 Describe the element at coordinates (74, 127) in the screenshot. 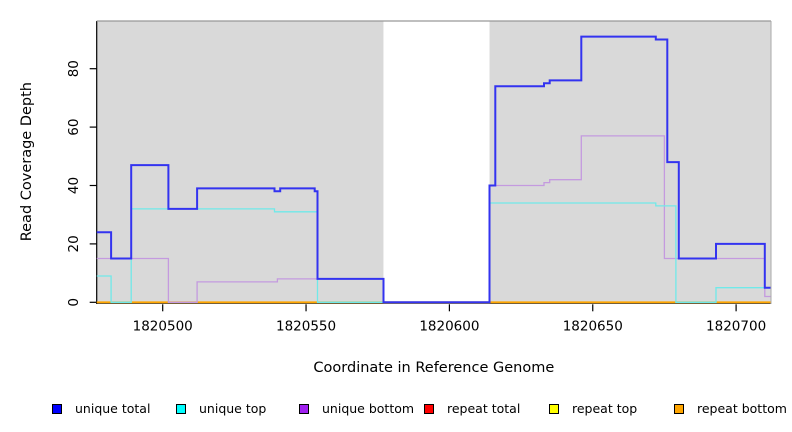

I see `y-tick-label: 60` at that location.